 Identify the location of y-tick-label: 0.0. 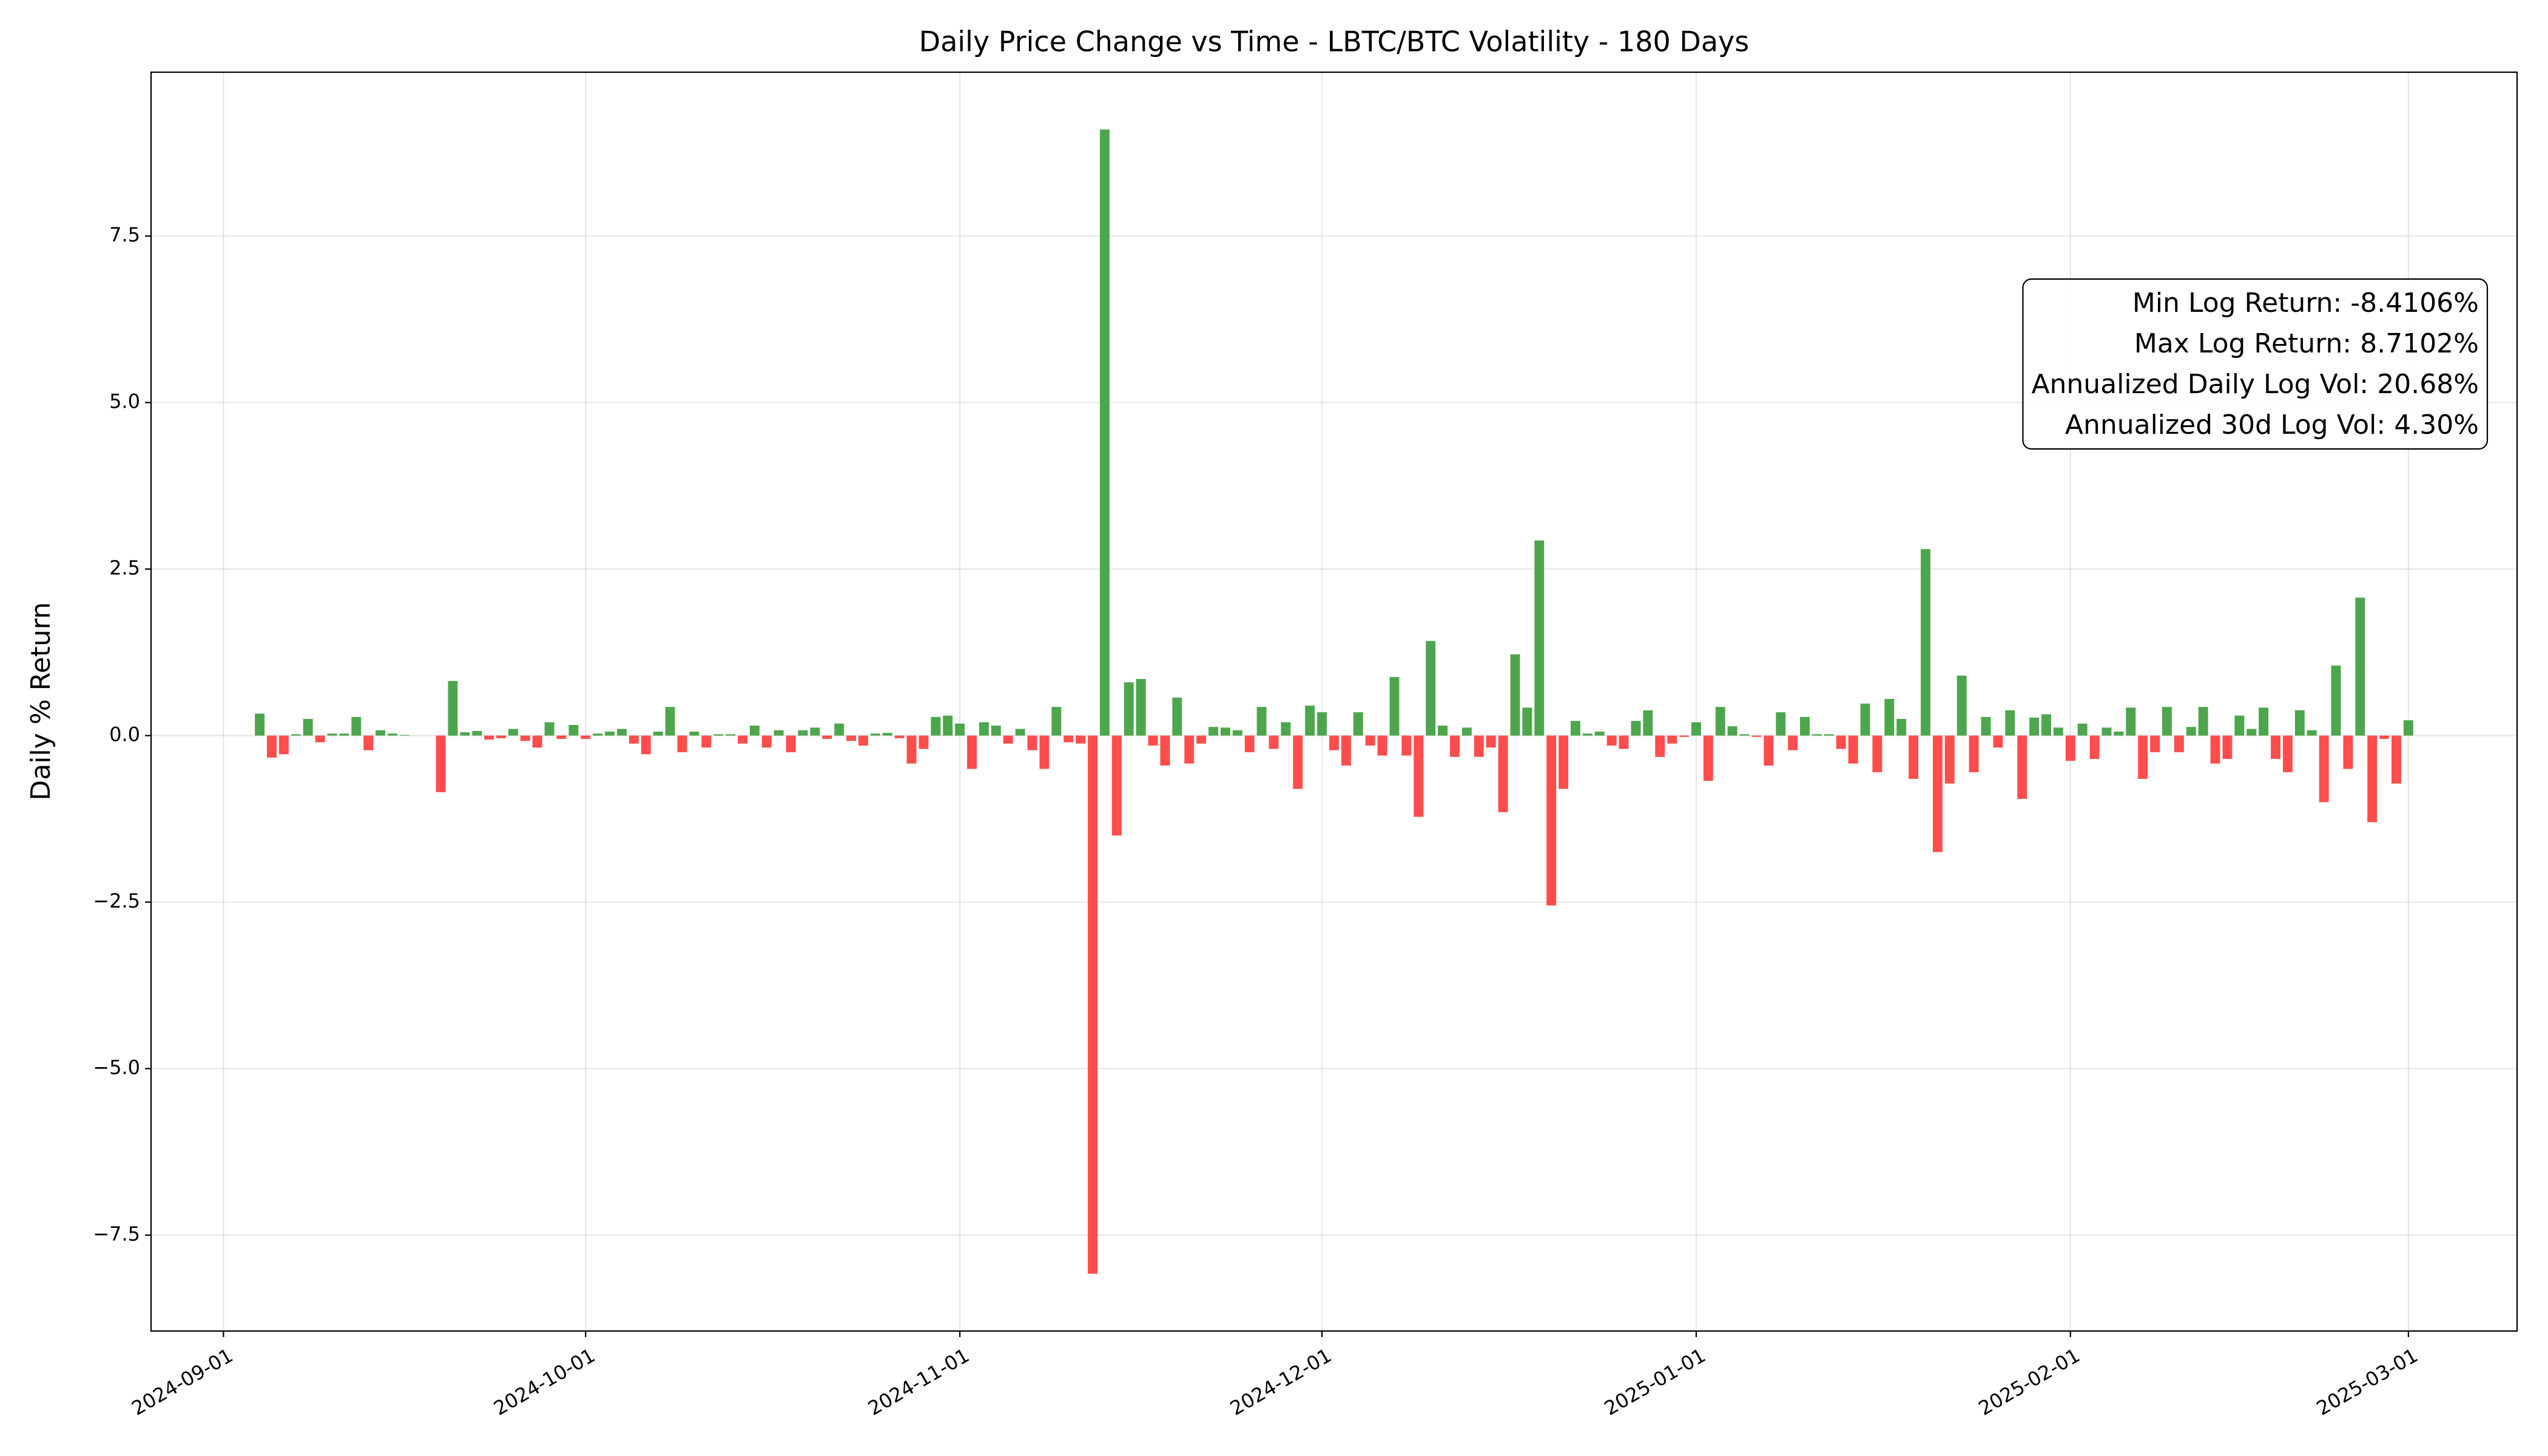
(124, 734).